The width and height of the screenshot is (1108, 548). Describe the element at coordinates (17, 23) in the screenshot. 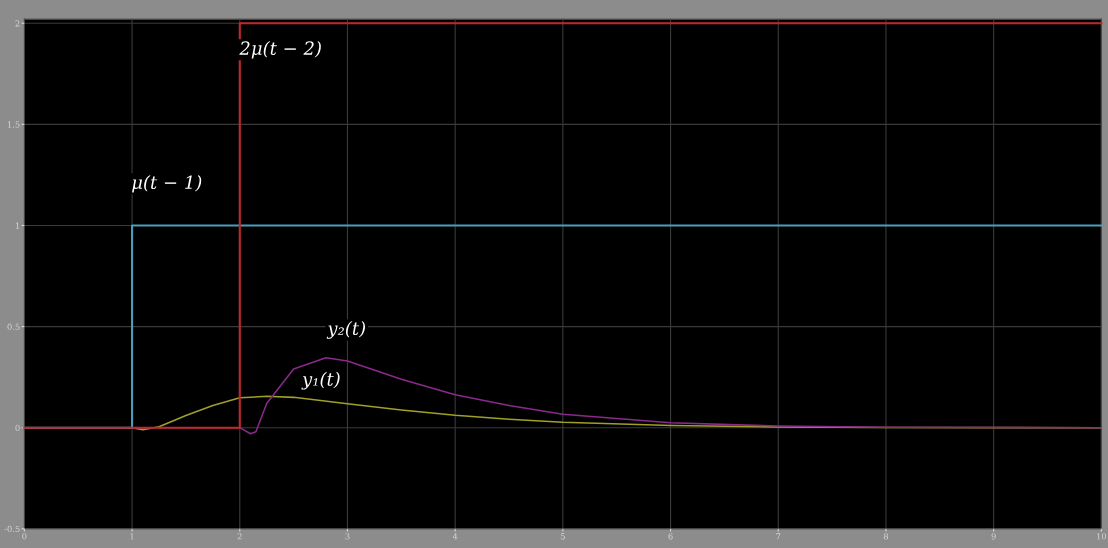

I see `y-tick-label: 2` at that location.